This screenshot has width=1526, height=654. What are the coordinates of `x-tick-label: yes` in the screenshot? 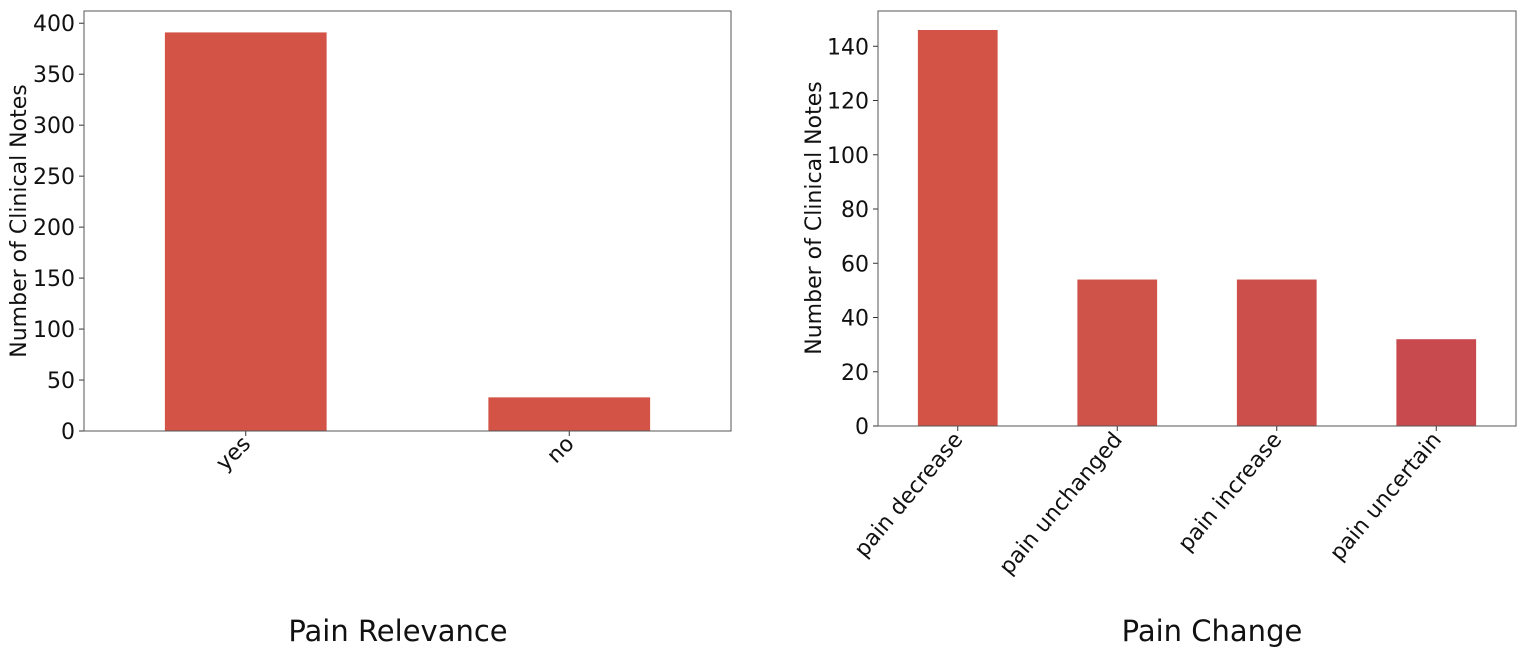 It's located at (233, 454).